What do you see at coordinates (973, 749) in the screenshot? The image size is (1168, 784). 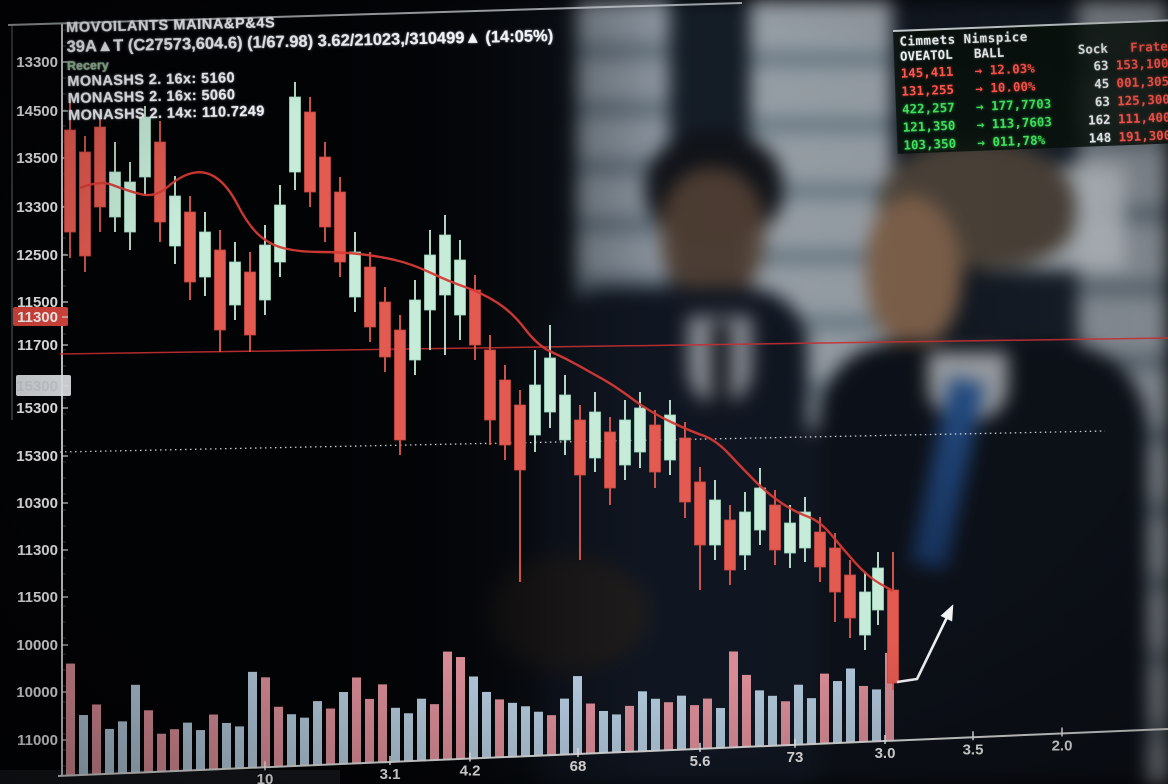 I see `time-axis-label: 3.5` at bounding box center [973, 749].